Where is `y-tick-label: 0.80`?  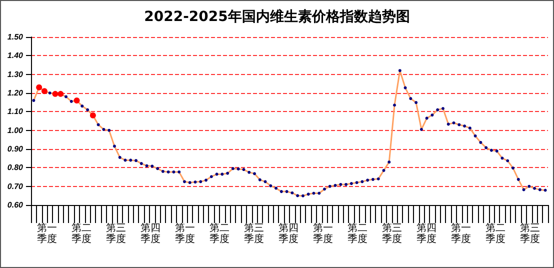 y-tick-label: 0.80 is located at coordinates (15, 167).